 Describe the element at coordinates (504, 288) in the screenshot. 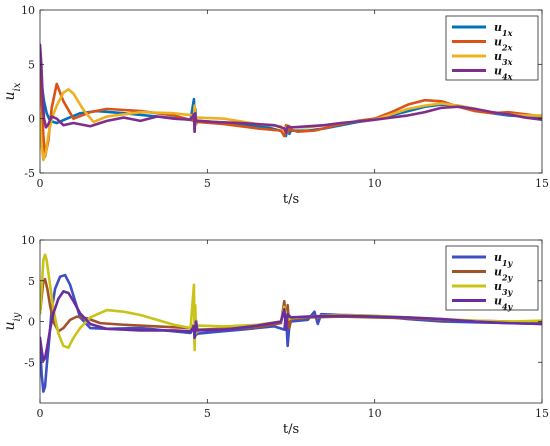

I see `legend-entry: u3y` at that location.